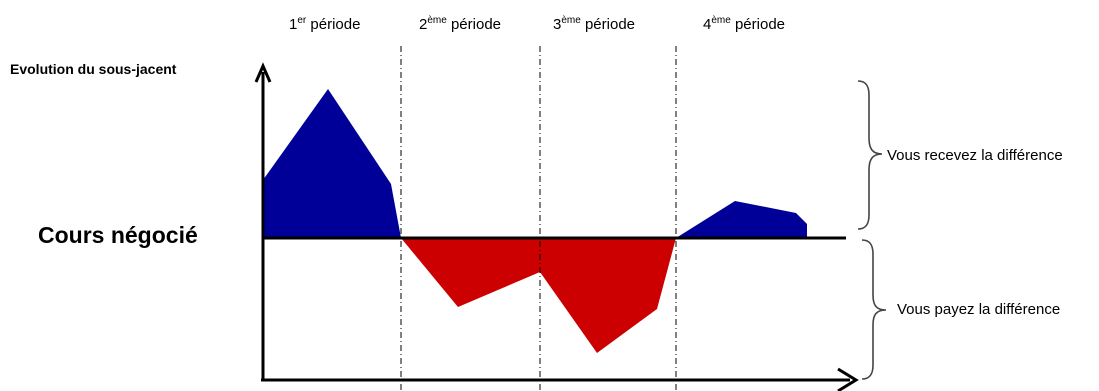  I want to click on x-axis-arrow-icon, so click(848, 379).